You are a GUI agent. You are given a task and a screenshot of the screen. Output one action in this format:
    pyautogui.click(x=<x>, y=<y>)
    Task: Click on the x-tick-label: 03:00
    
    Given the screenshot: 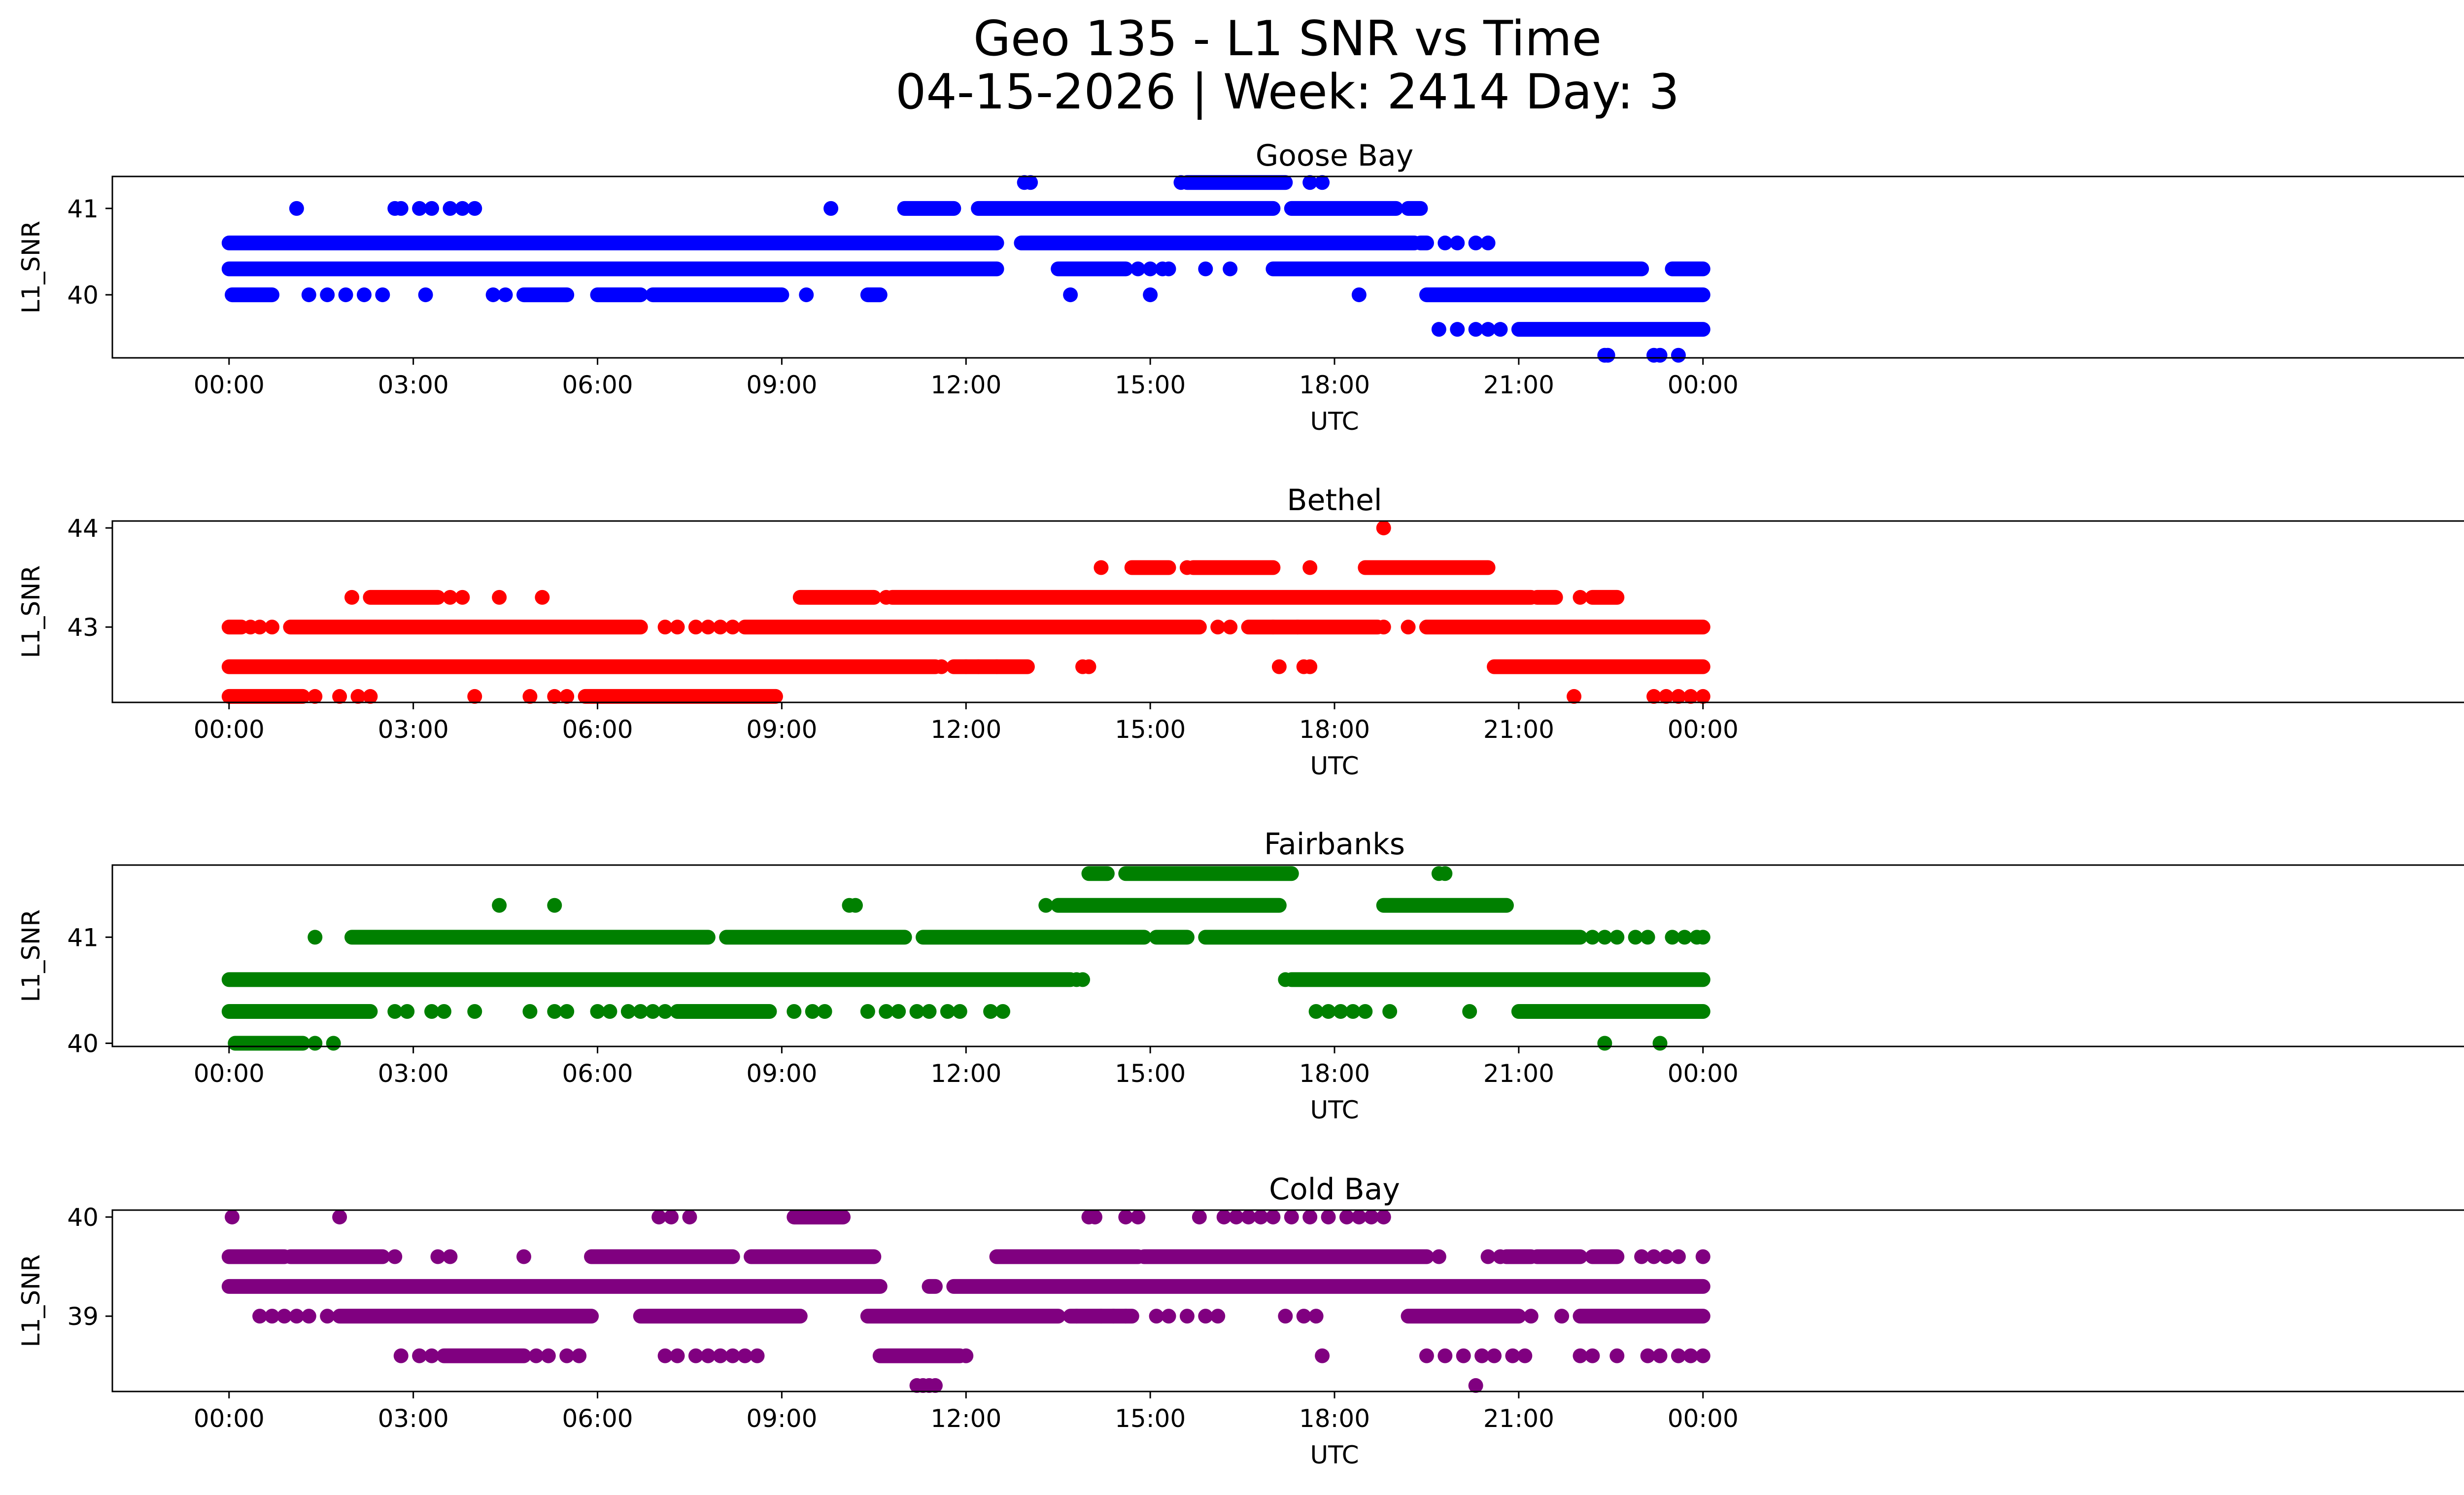 What is the action you would take?
    pyautogui.click(x=413, y=1418)
    